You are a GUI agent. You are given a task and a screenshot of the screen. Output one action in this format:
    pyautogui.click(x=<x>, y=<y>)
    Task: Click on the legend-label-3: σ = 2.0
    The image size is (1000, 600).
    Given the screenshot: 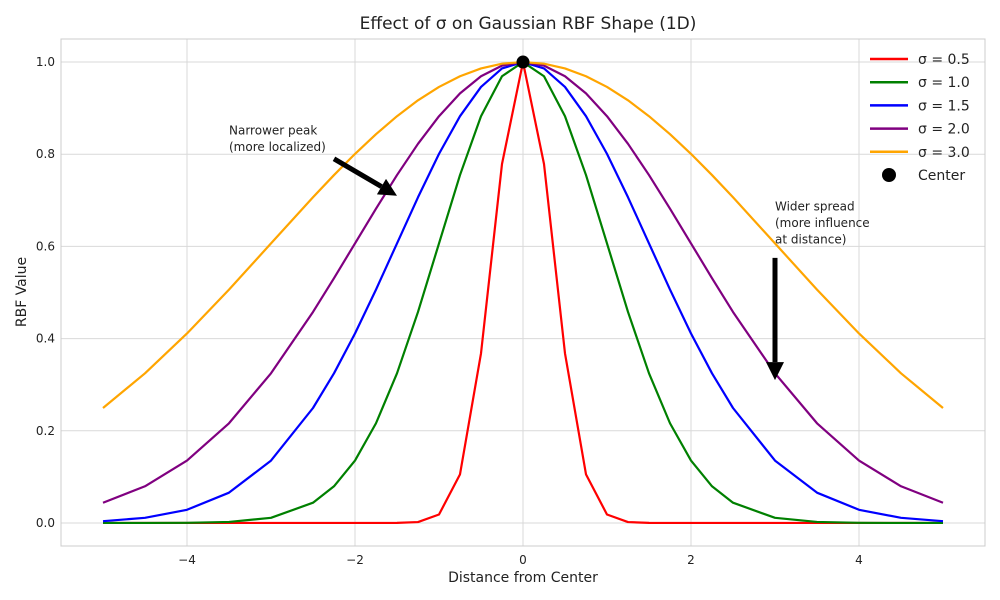 What is the action you would take?
    pyautogui.click(x=944, y=130)
    